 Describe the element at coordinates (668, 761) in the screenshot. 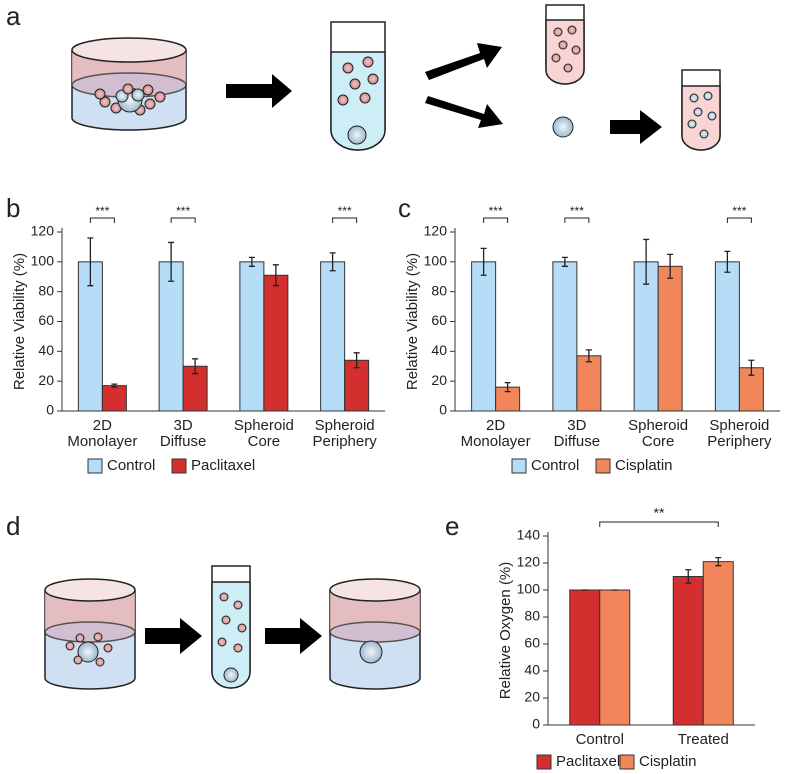

I see `legend-label: Cisplatin` at that location.